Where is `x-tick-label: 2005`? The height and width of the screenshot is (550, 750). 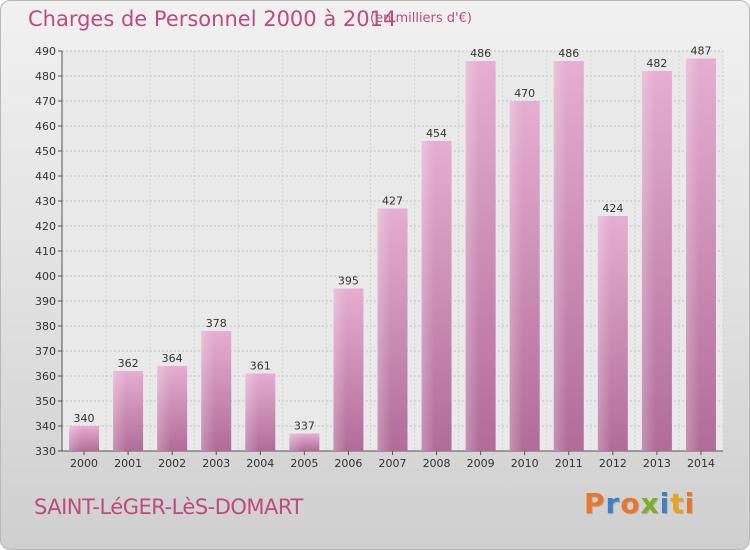
x-tick-label: 2005 is located at coordinates (304, 463).